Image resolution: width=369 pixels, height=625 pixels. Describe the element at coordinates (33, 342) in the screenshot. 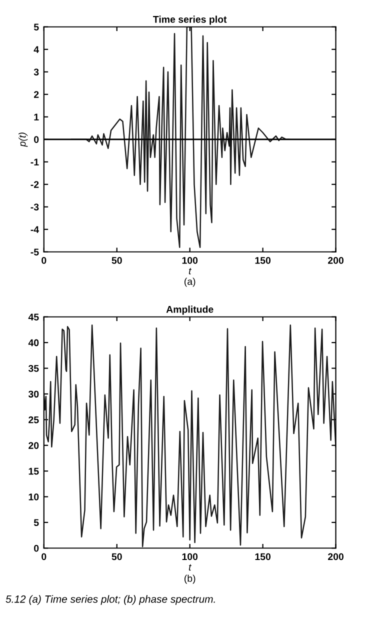

I see `y-tick-label: 40` at that location.